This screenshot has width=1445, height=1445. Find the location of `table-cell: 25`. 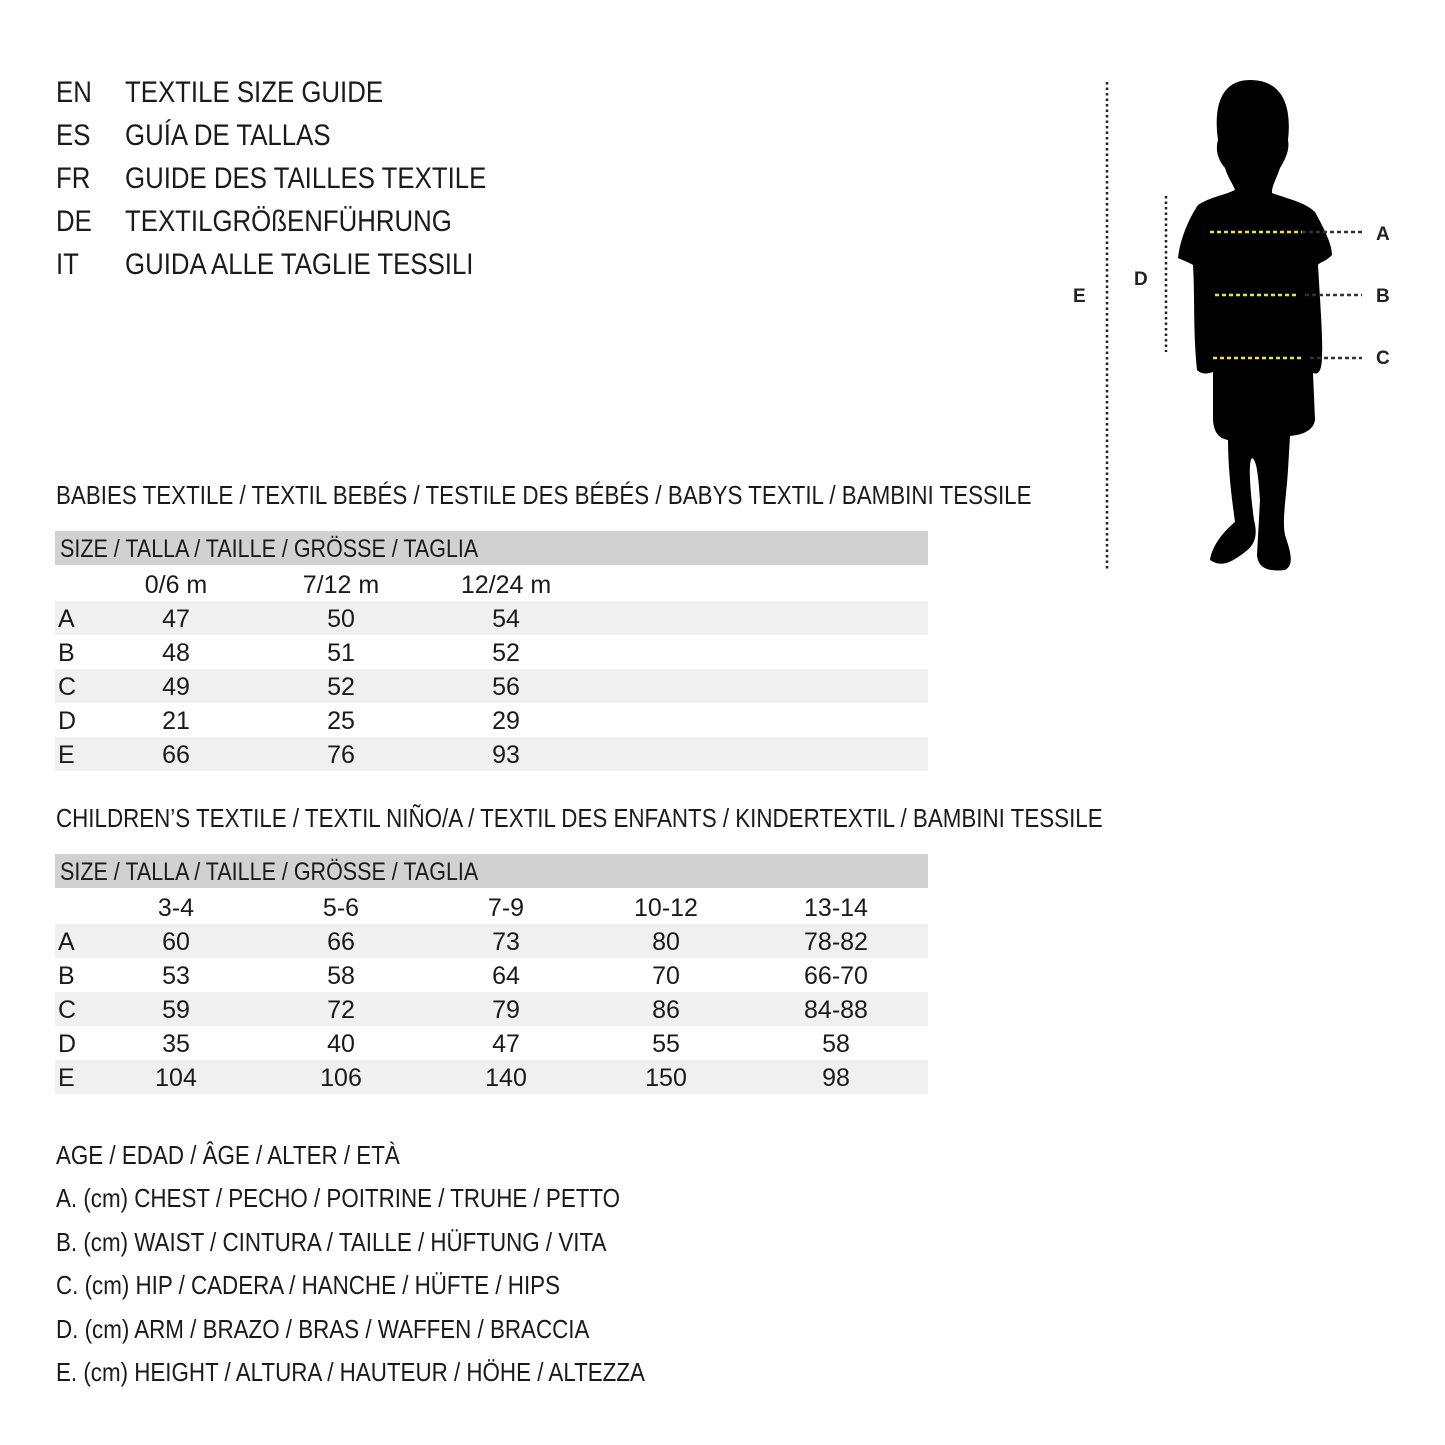

table-cell: 25 is located at coordinates (341, 721).